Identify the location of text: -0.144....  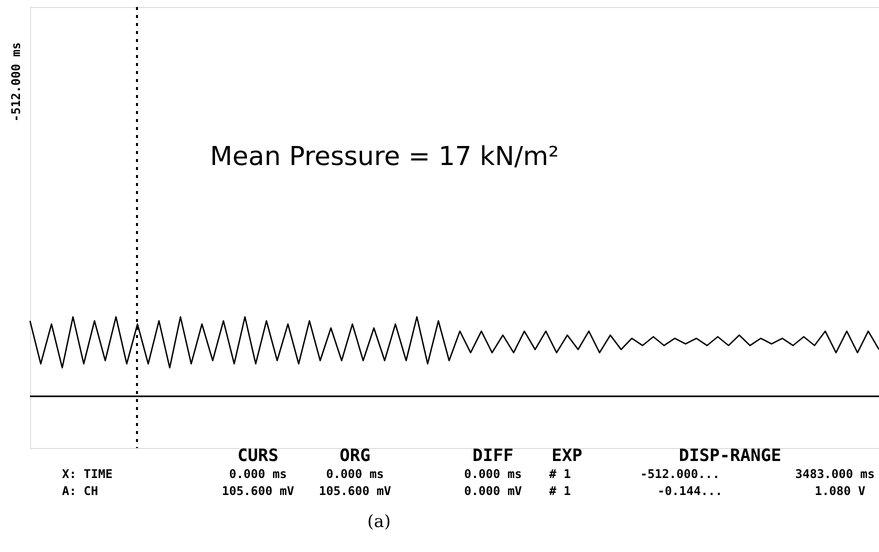
(690, 491).